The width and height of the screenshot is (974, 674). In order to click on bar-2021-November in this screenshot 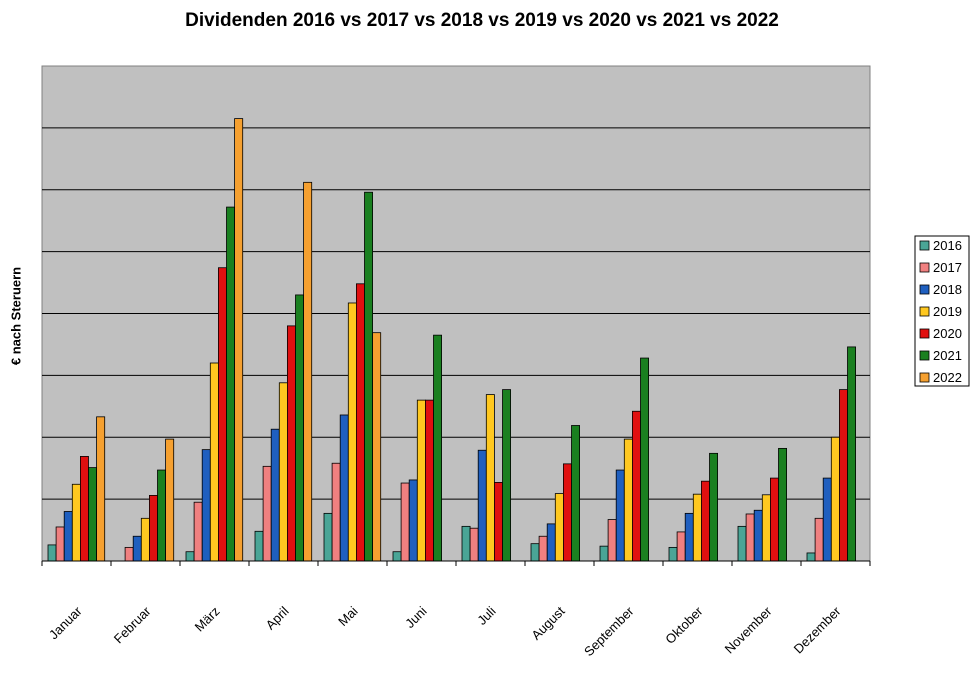, I will do `click(783, 504)`.